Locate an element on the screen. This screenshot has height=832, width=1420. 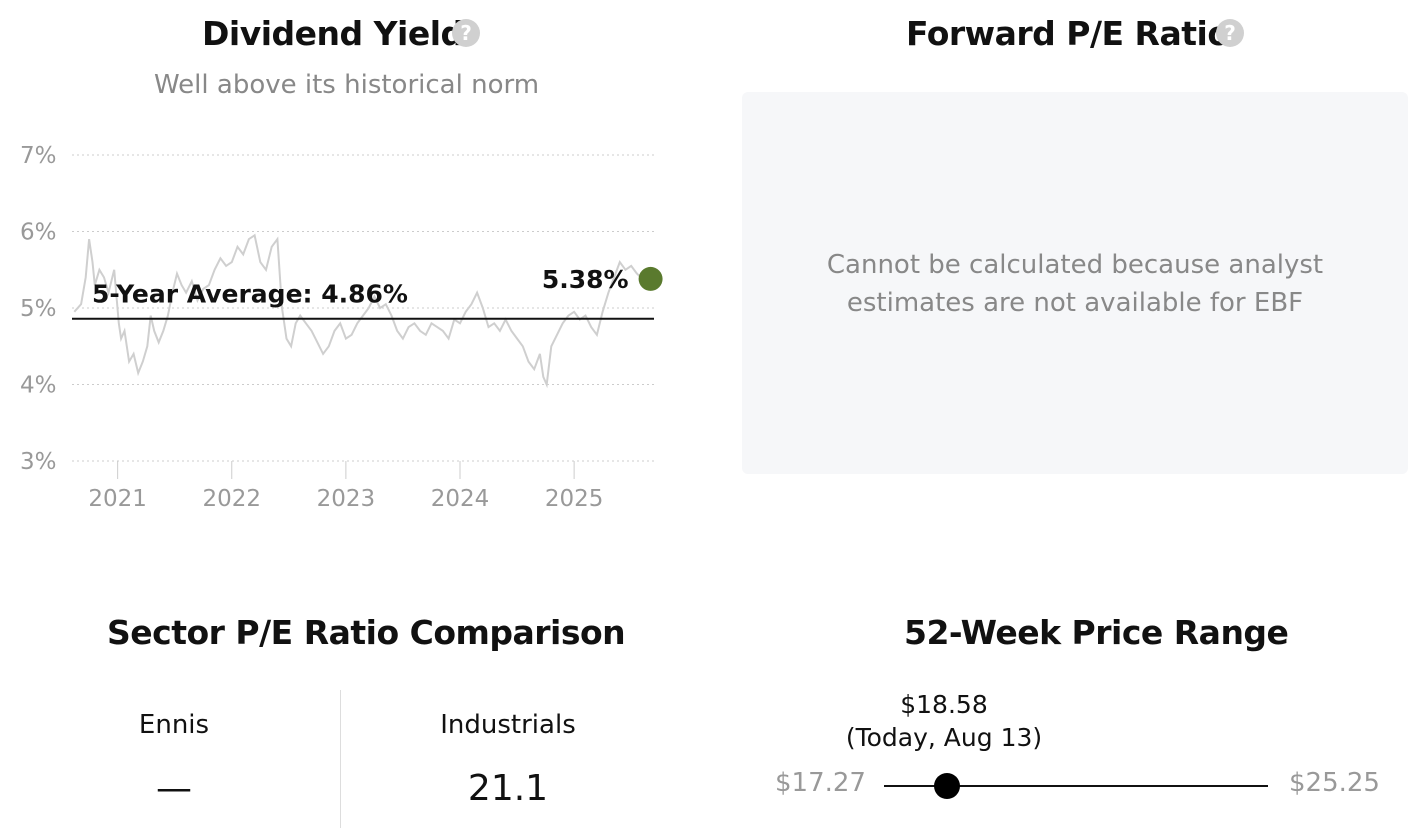
x-tick-label: 2025 is located at coordinates (574, 499).